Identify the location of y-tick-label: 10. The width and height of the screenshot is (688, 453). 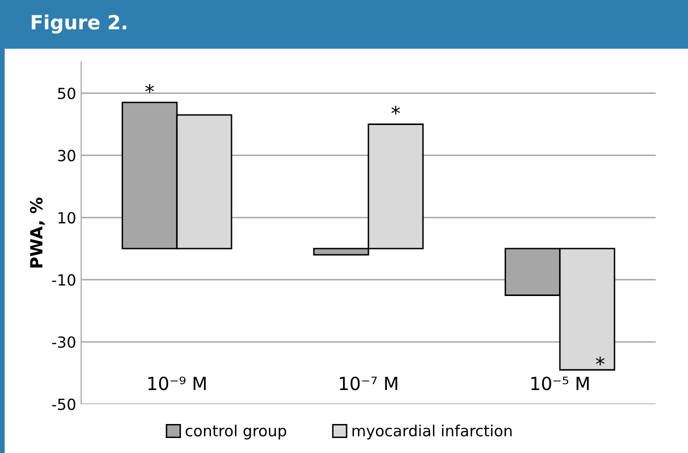
(67, 218).